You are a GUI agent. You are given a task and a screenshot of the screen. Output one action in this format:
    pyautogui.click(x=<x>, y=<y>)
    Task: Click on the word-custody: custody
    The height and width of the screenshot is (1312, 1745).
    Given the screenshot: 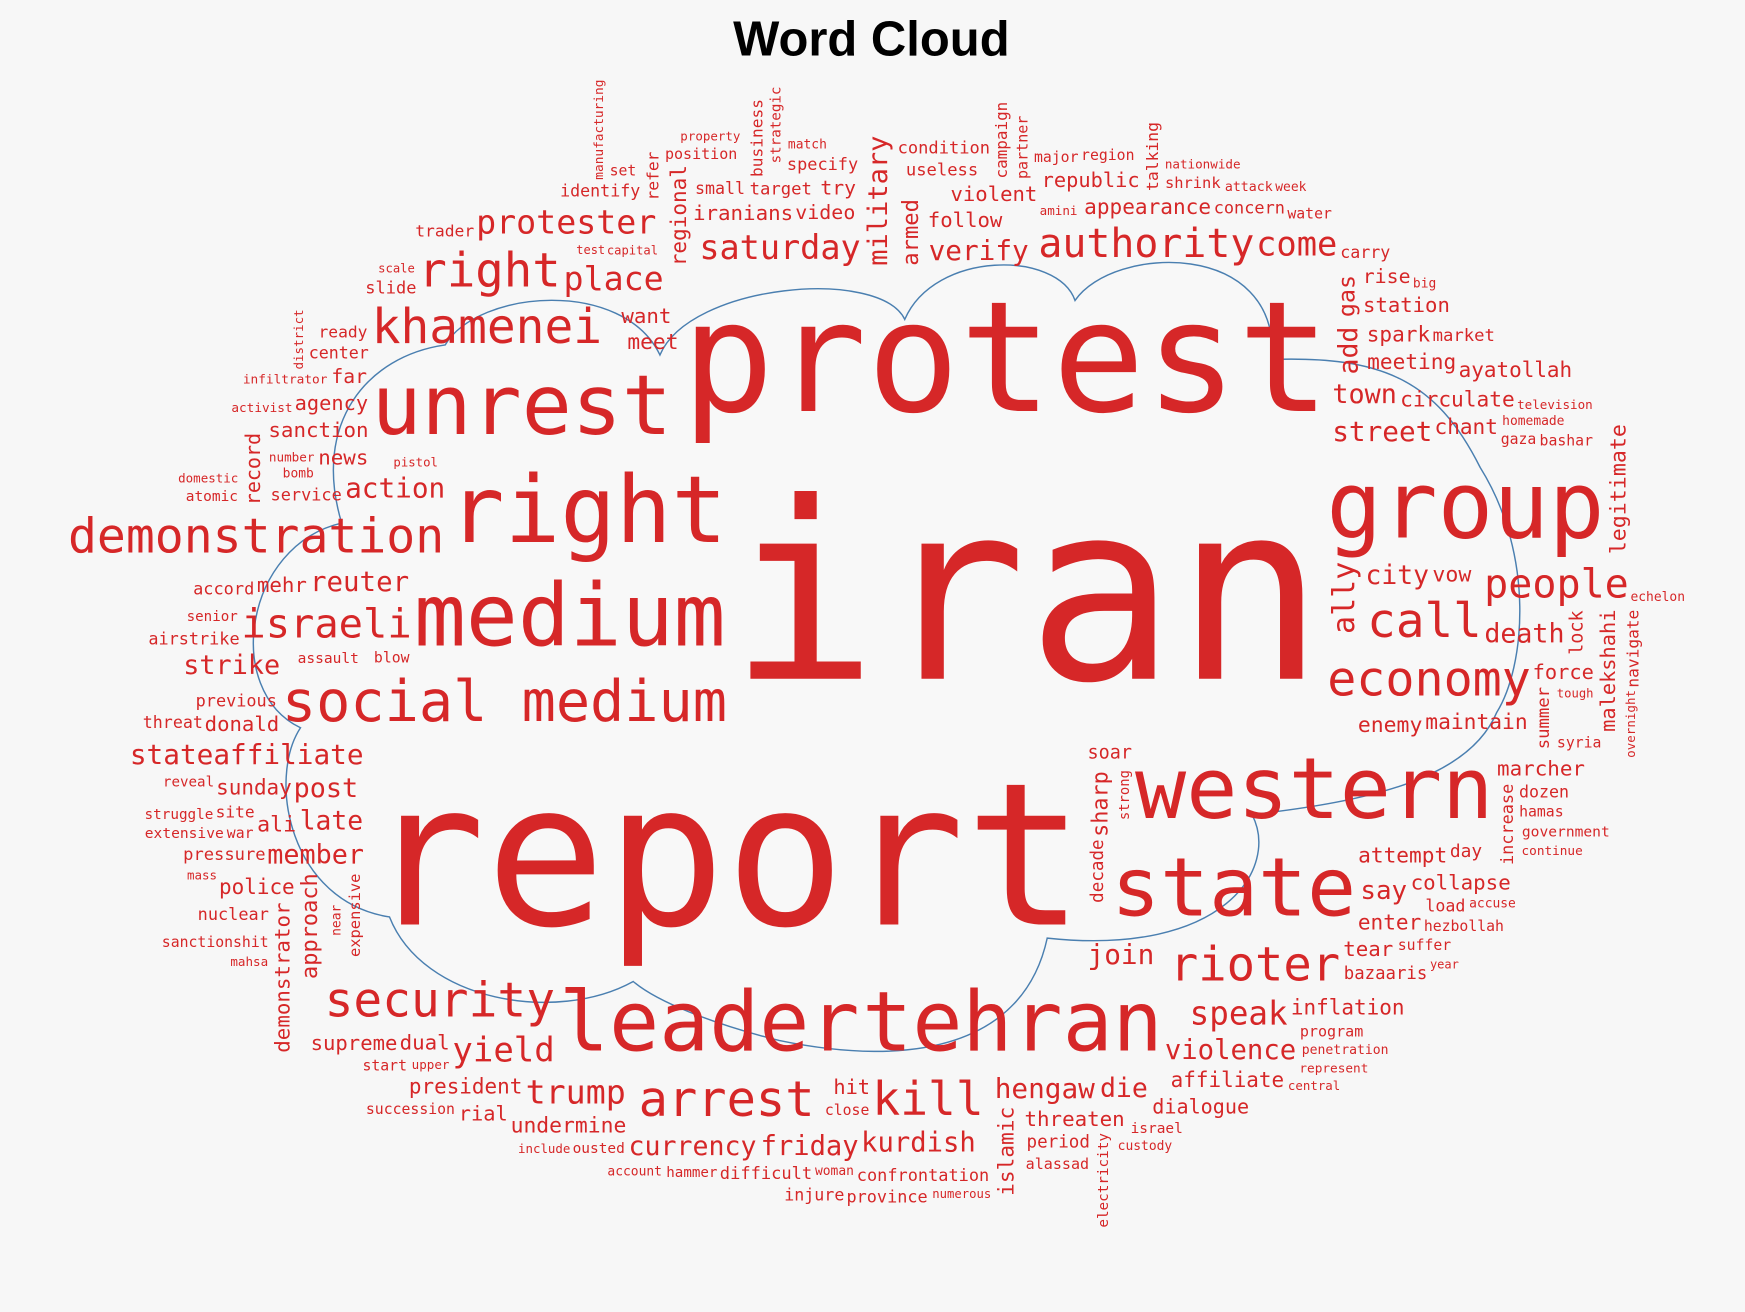 What is the action you would take?
    pyautogui.click(x=1145, y=1146)
    